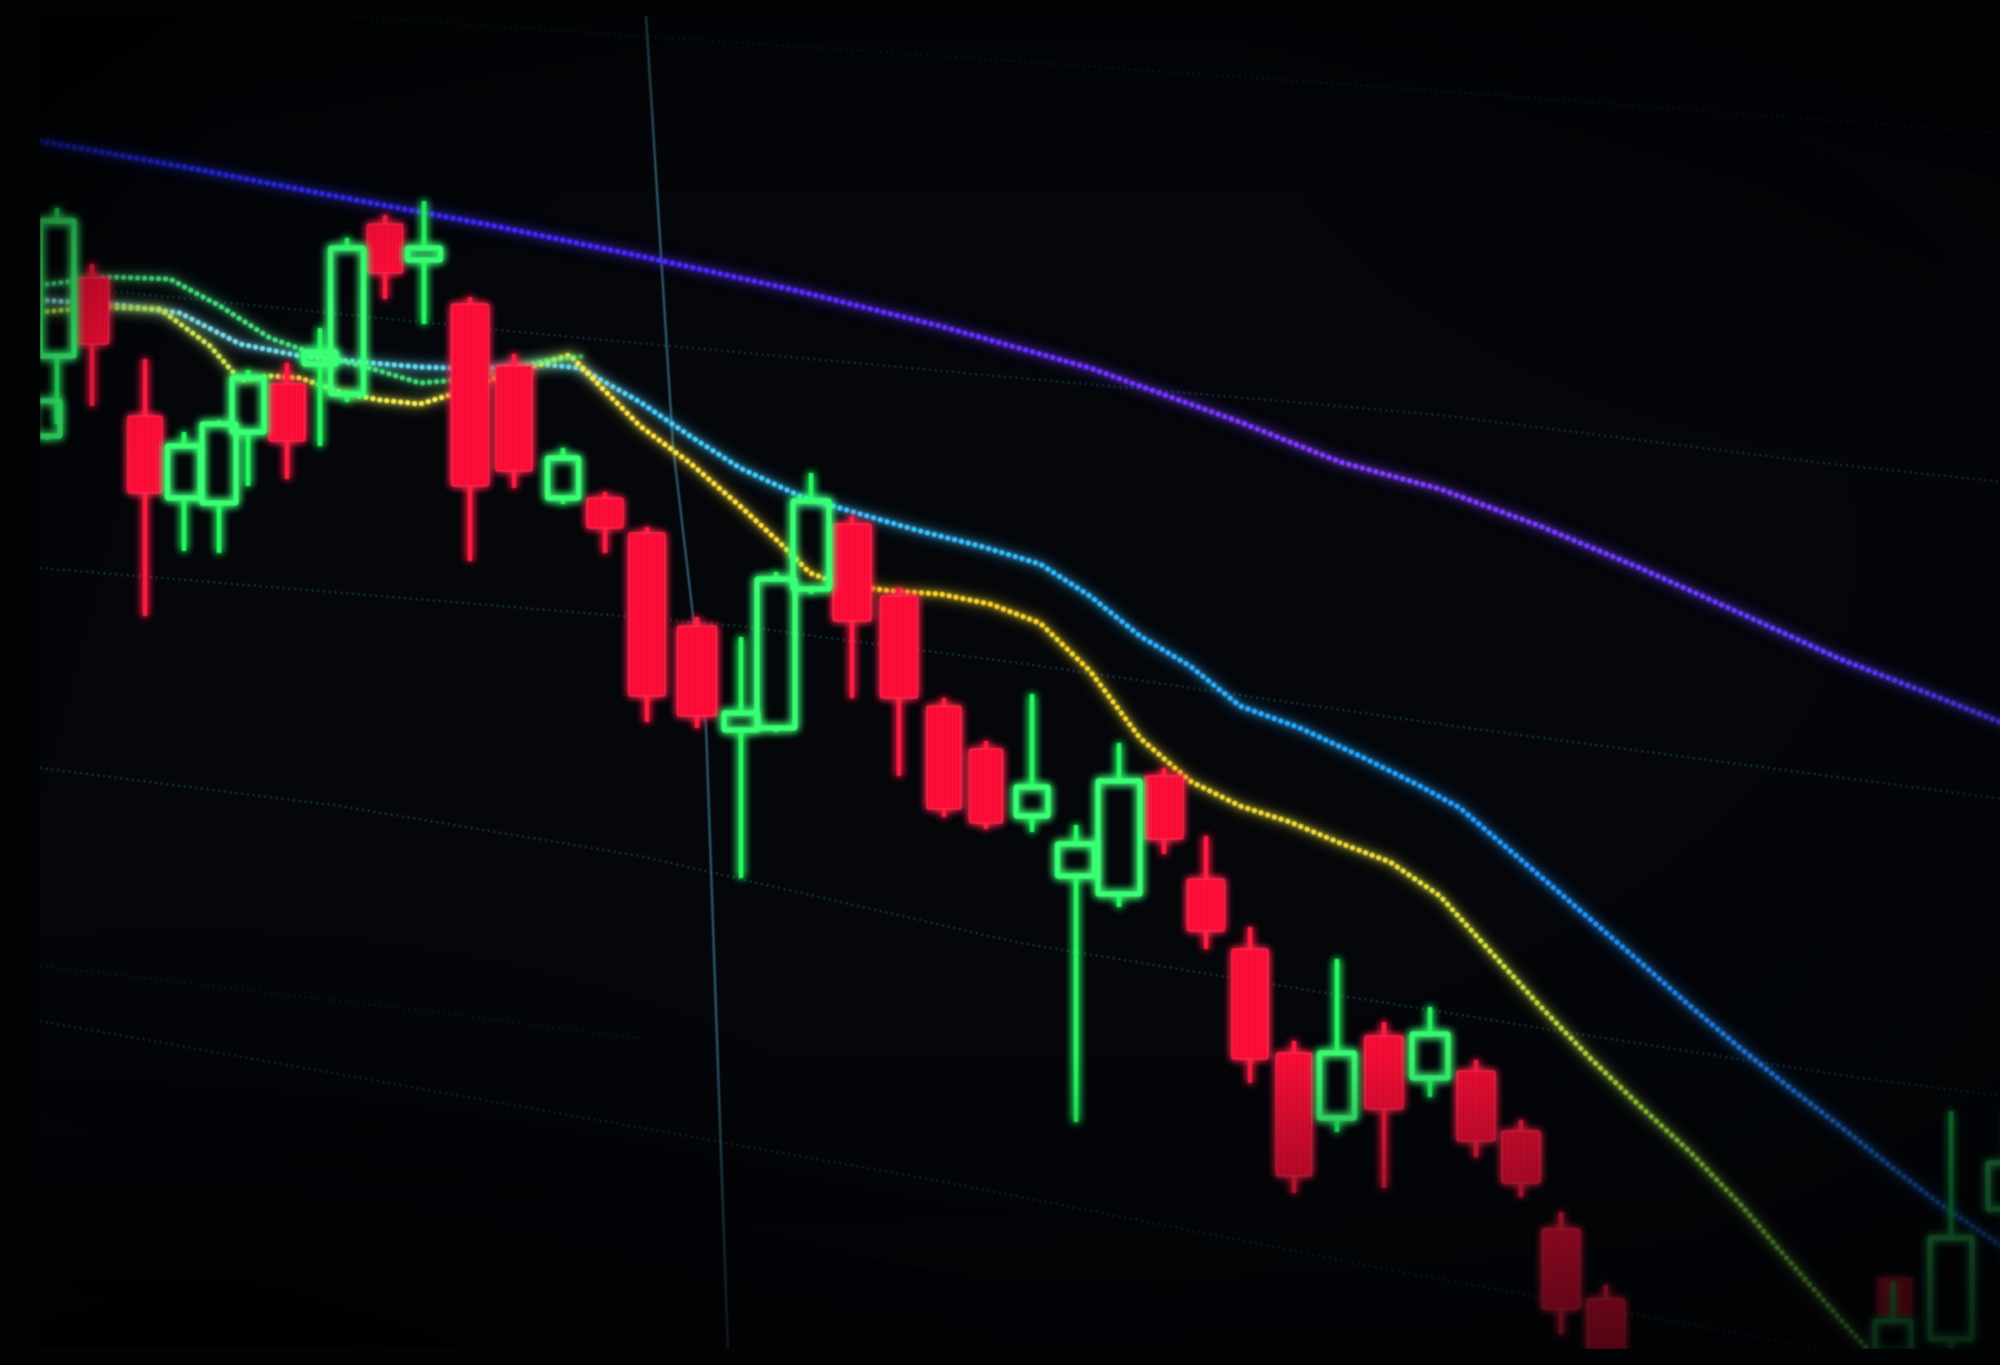 The width and height of the screenshot is (2000, 1365). I want to click on grid-4-faint, so click(340, 1002).